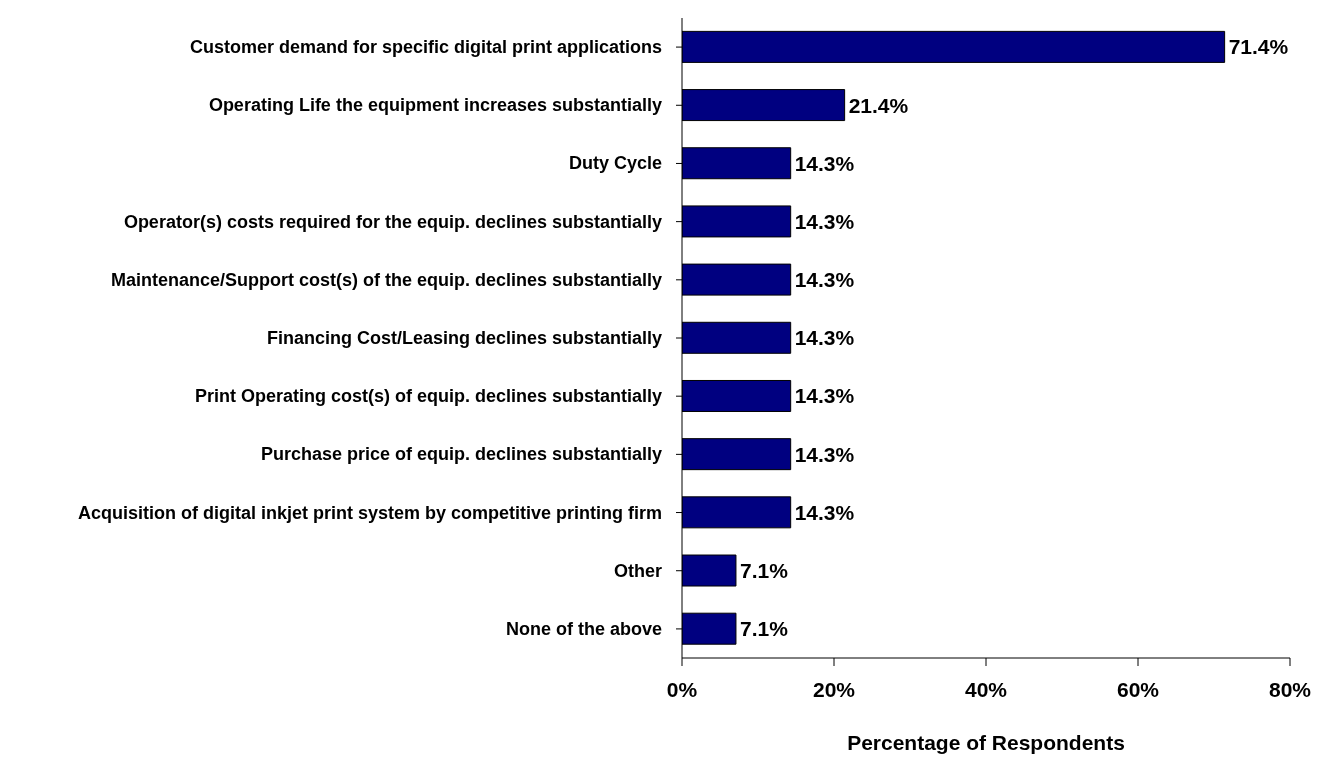 This screenshot has height=780, width=1338. What do you see at coordinates (386, 279) in the screenshot?
I see `y-tick-label: Maintenance/Support cost(s) of the equip. declines substantially` at bounding box center [386, 279].